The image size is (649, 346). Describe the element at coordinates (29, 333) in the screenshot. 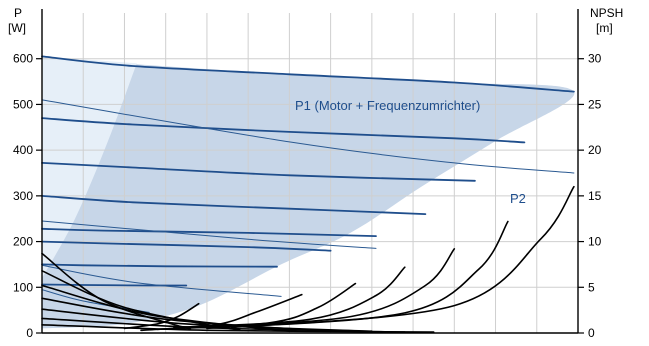

I see `left-tick-label: 0` at that location.